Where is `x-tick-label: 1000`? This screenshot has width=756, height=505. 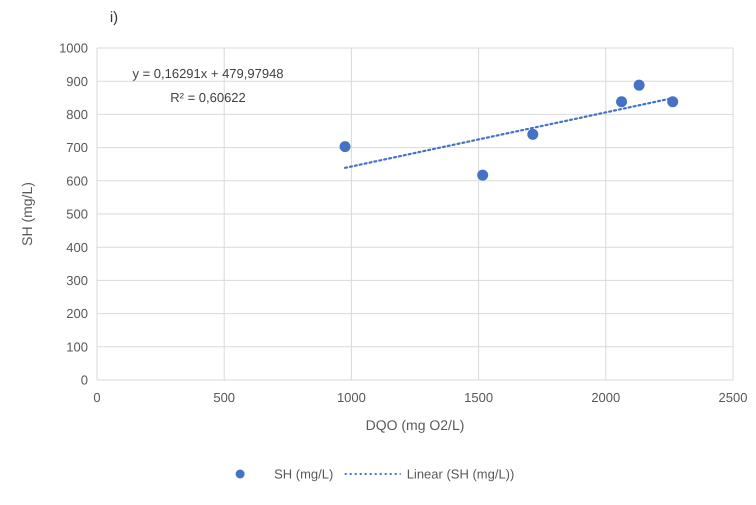 x-tick-label: 1000 is located at coordinates (351, 397).